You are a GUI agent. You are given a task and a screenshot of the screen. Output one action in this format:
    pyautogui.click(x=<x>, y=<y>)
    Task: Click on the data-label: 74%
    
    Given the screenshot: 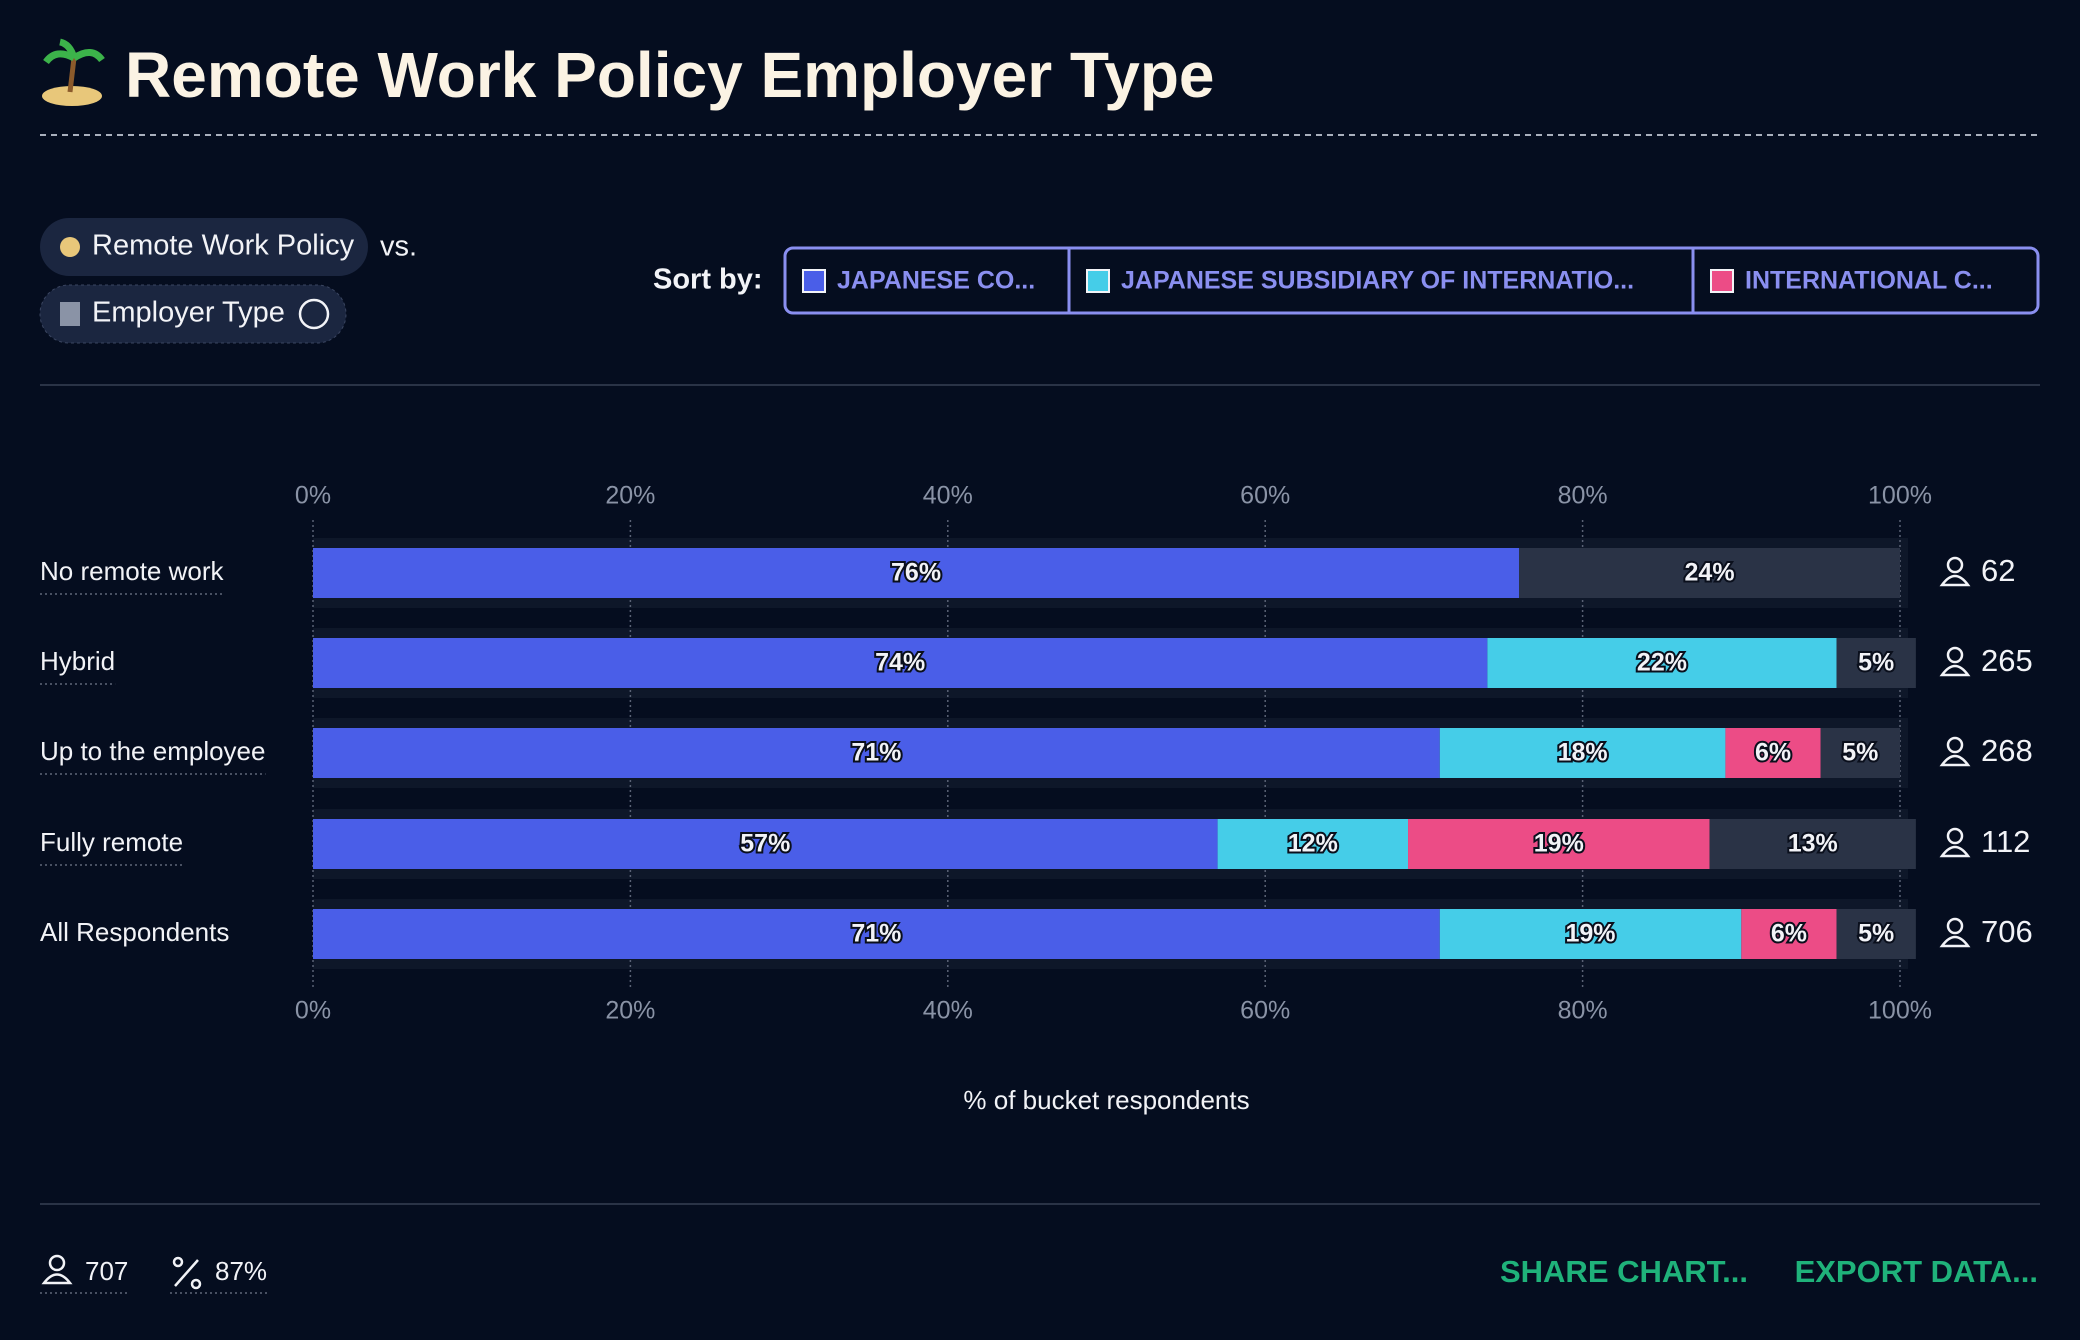 What is the action you would take?
    pyautogui.click(x=900, y=663)
    